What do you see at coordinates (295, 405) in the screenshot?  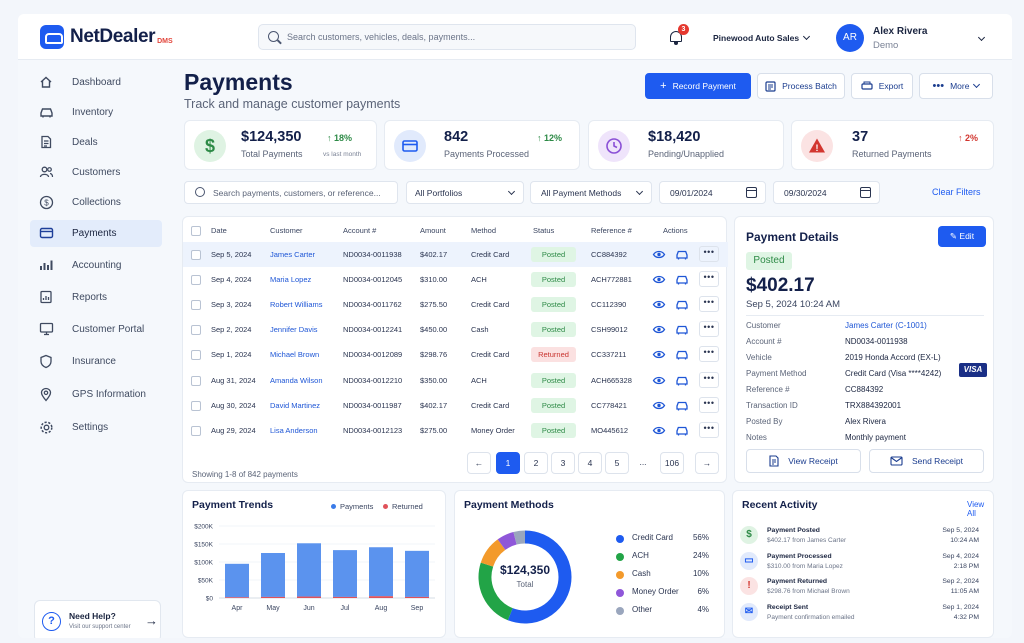 I see `cell-customer: David Martinez` at bounding box center [295, 405].